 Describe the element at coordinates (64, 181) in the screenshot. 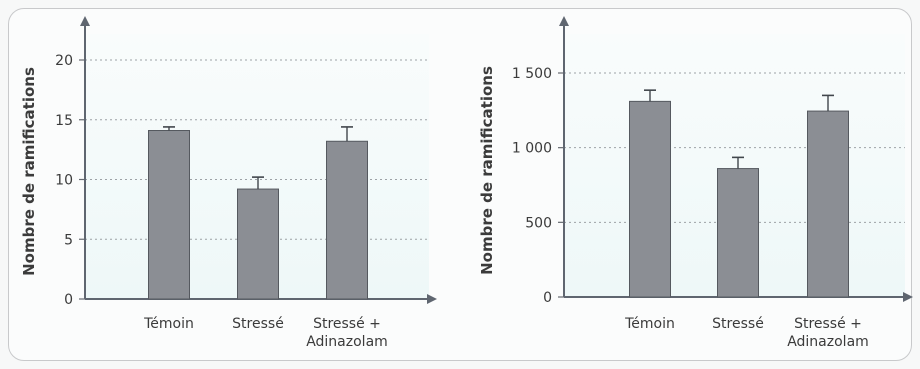

I see `chart-left-y-tick-label: 10` at that location.